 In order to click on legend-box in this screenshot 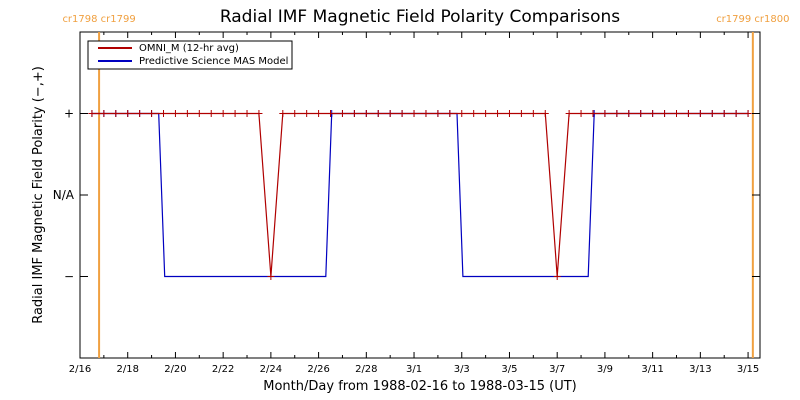, I will do `click(190, 55)`.